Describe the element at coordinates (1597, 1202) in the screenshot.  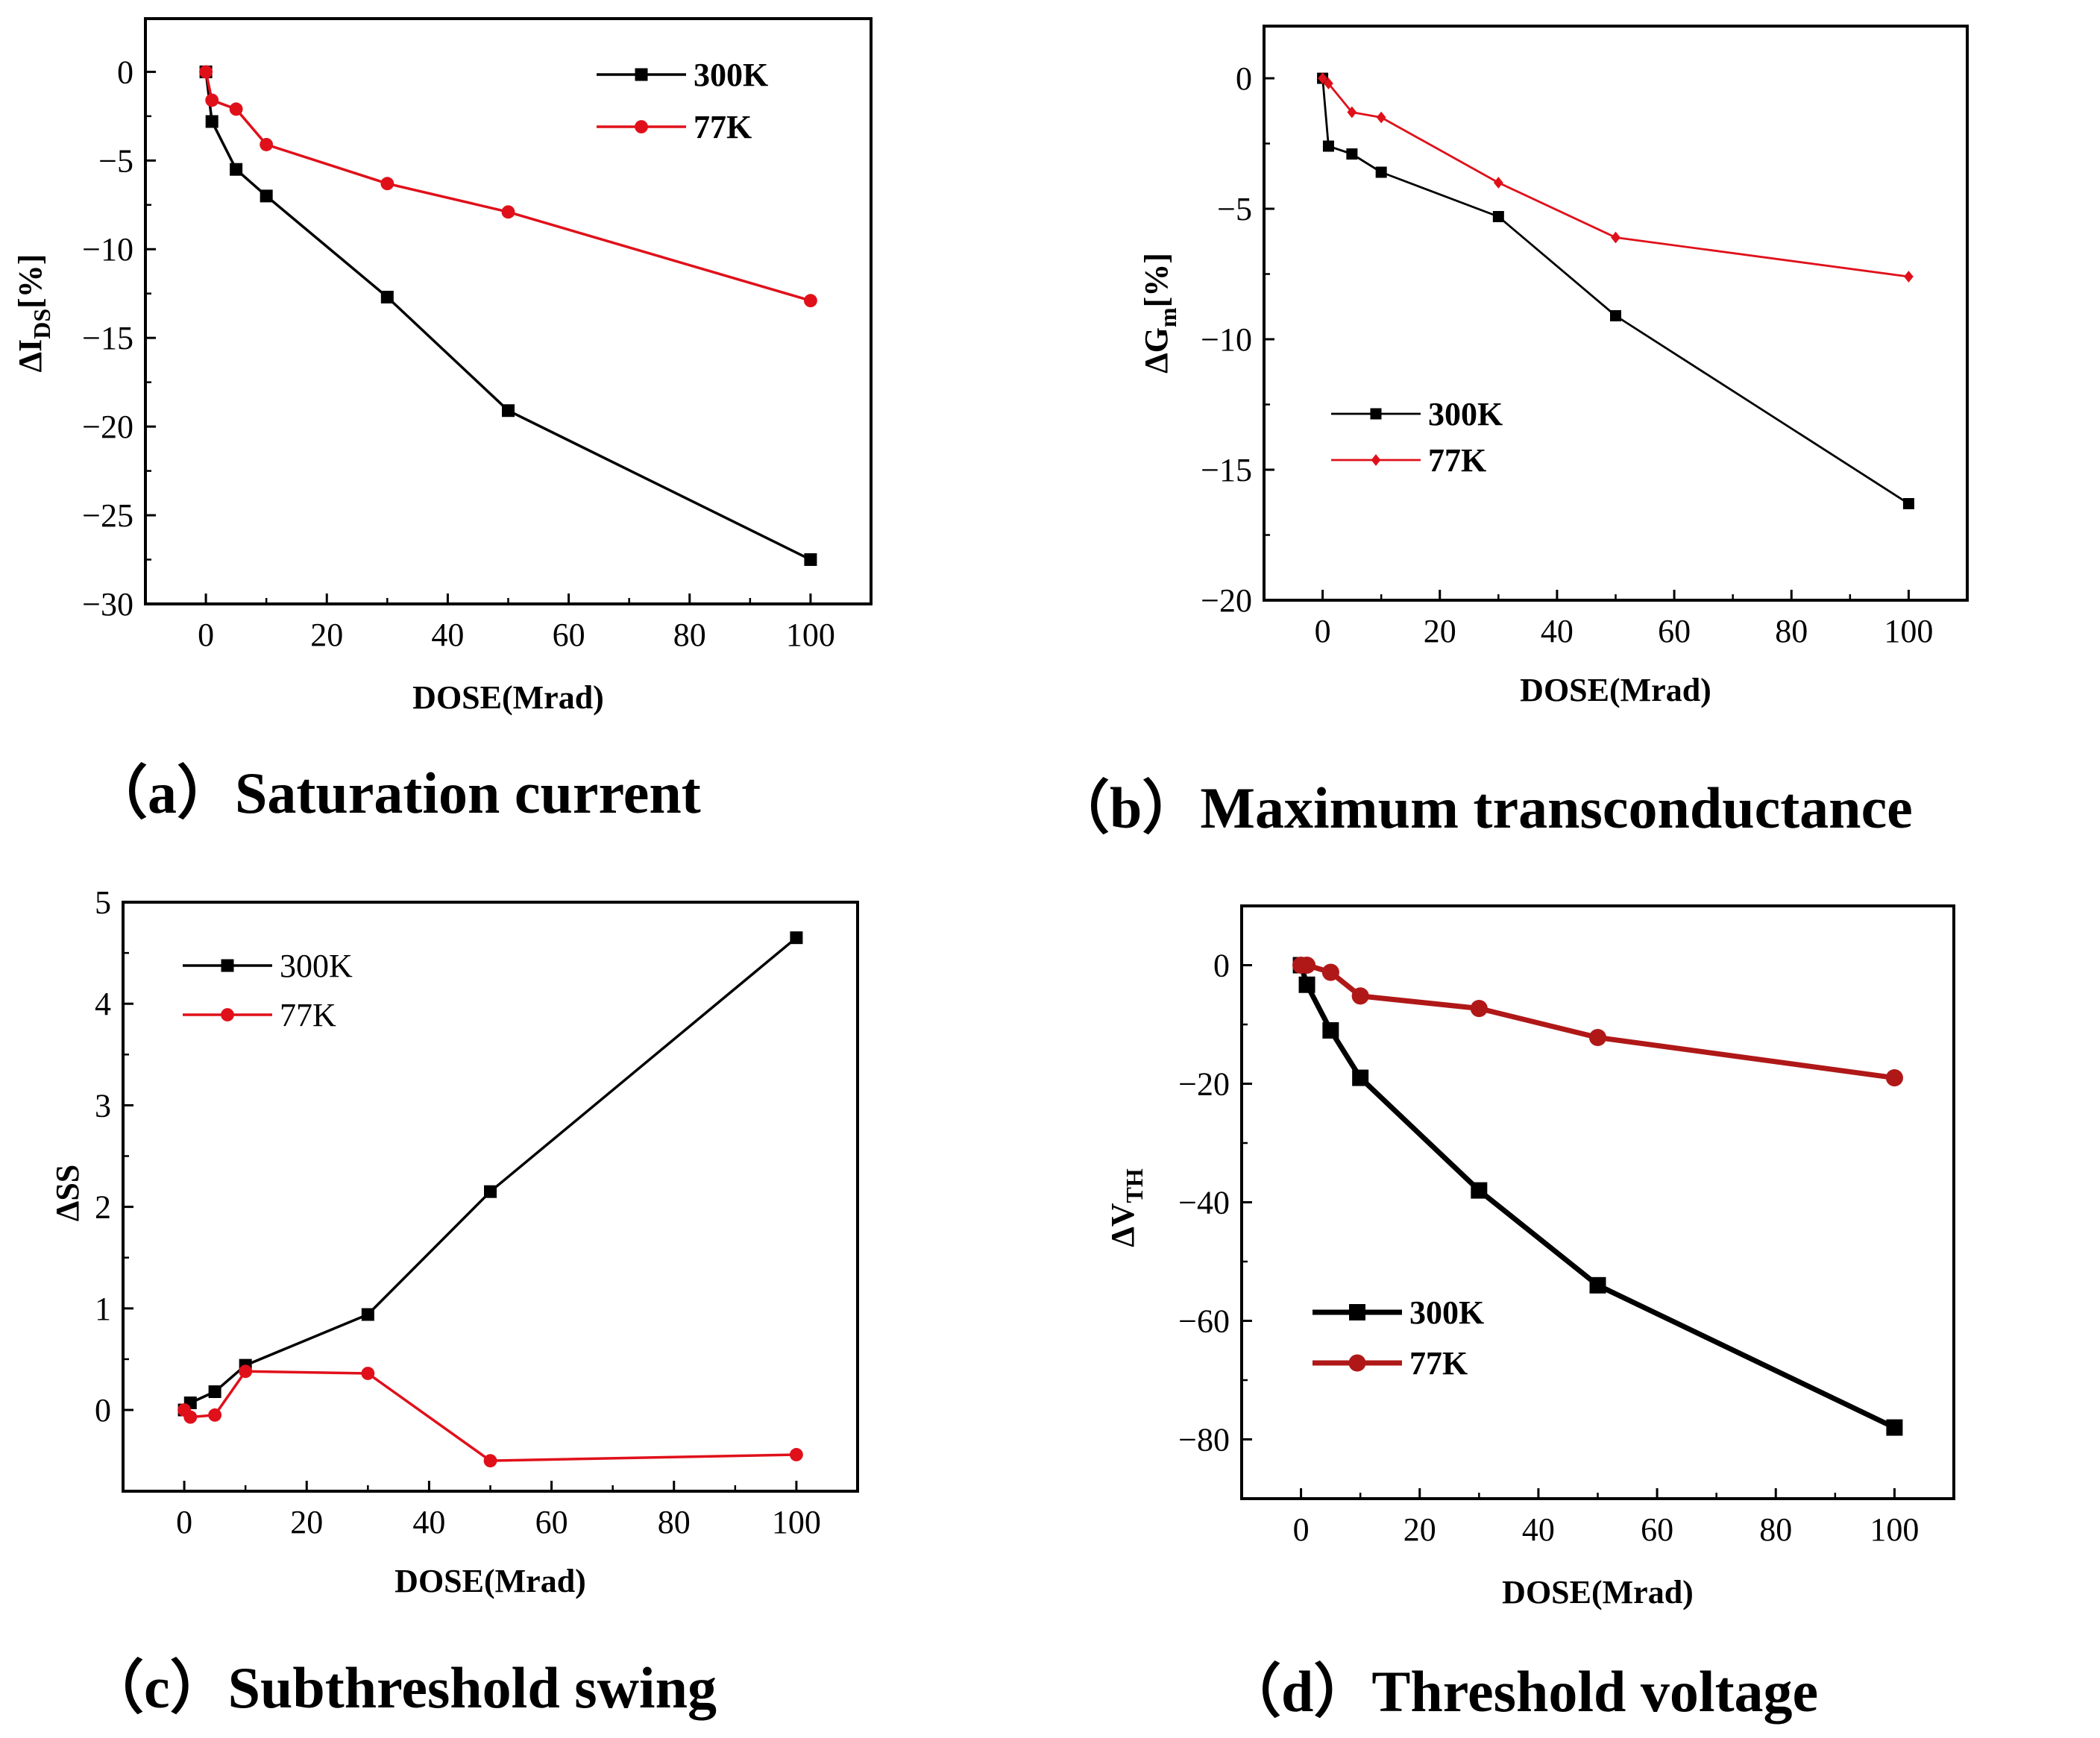
I see `plot-frame` at that location.